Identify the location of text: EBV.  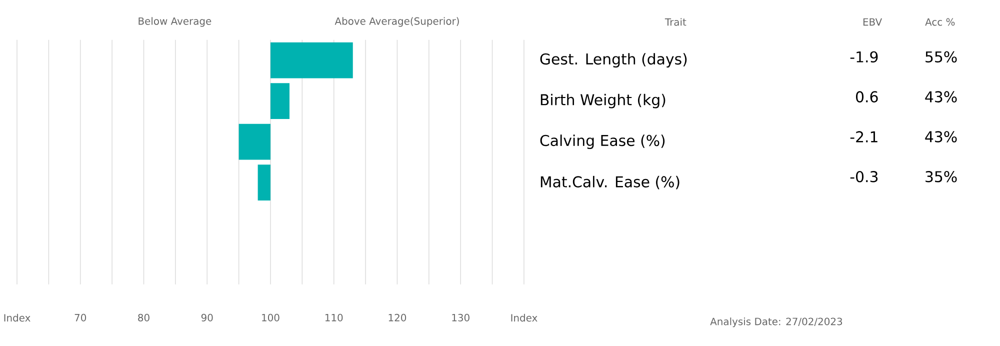
(872, 22).